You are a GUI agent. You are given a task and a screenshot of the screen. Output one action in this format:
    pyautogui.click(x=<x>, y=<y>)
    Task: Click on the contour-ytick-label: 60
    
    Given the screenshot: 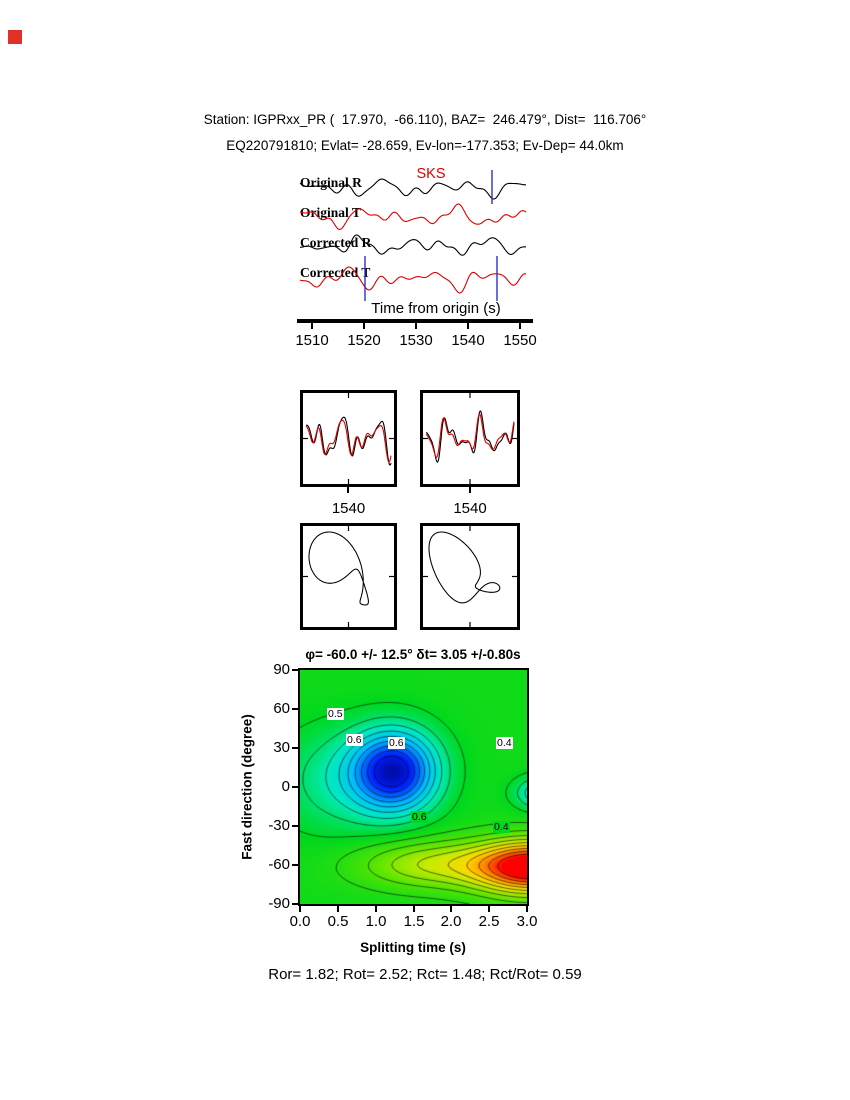 What is the action you would take?
    pyautogui.click(x=281, y=708)
    